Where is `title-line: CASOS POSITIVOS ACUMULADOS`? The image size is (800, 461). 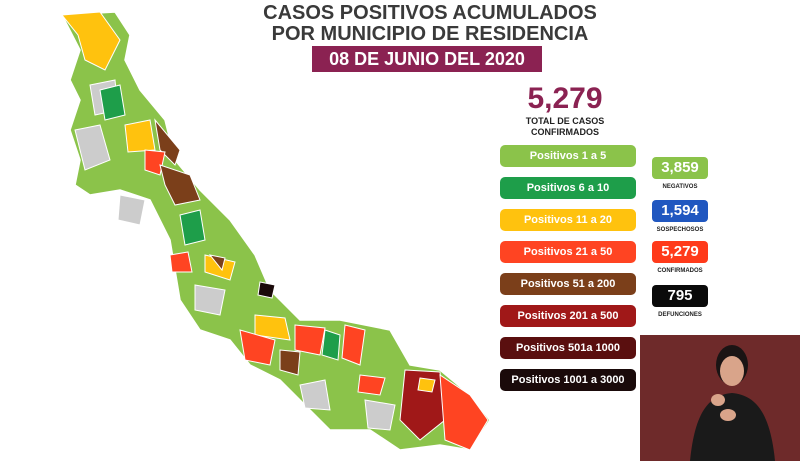 title-line: CASOS POSITIVOS ACUMULADOS is located at coordinates (430, 13).